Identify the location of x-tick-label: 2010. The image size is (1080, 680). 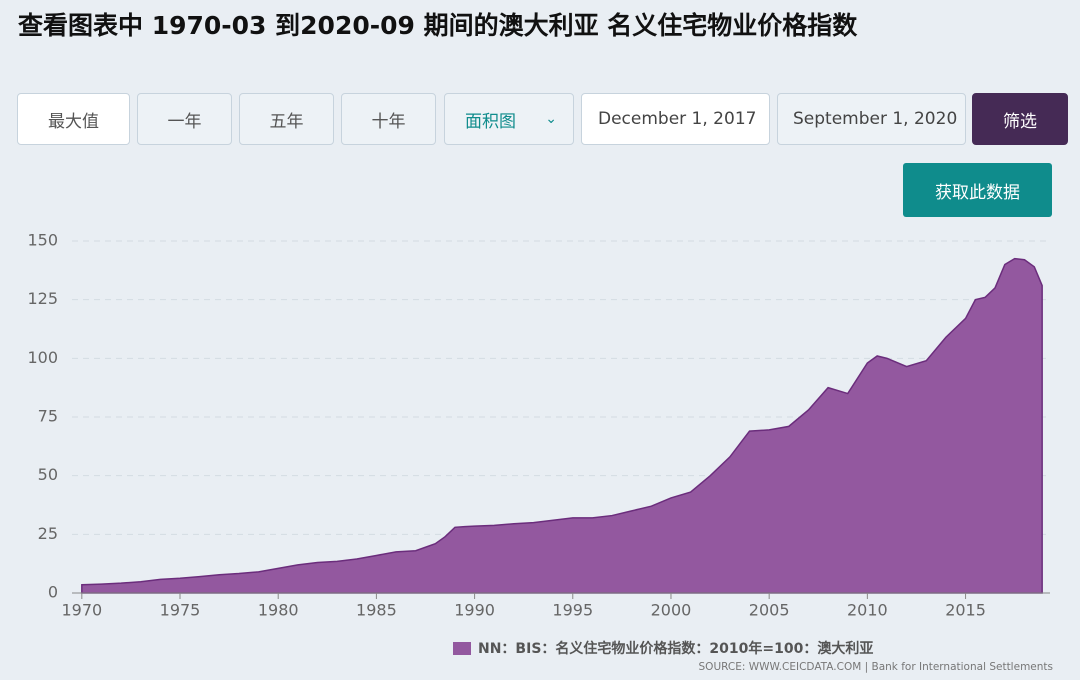
(867, 610).